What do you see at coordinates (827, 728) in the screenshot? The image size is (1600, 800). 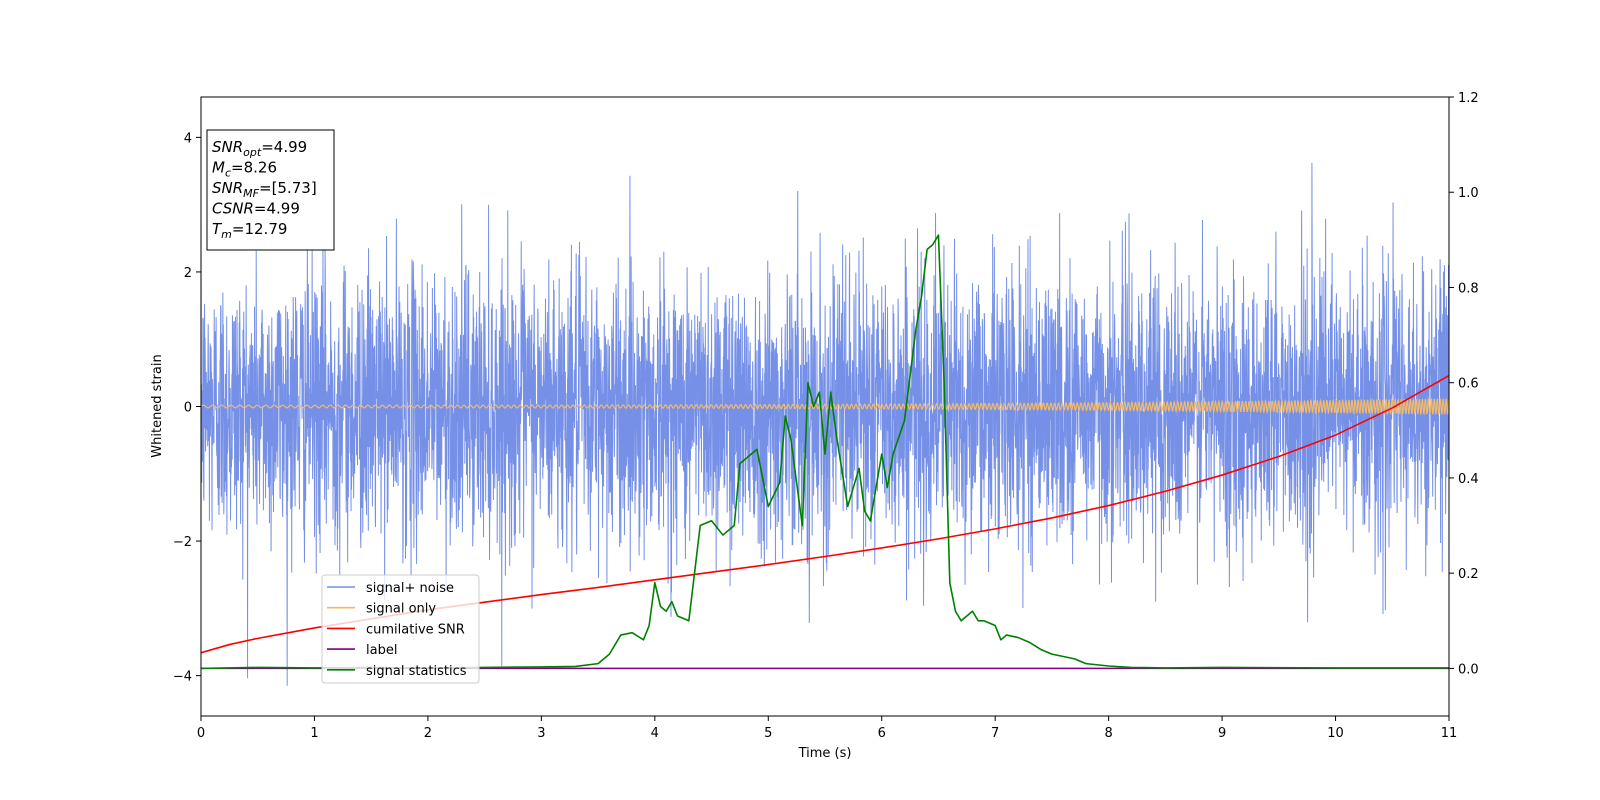 I see `x-axis: 0 1 2 3 4 5 6 7 8 9 10 11` at bounding box center [827, 728].